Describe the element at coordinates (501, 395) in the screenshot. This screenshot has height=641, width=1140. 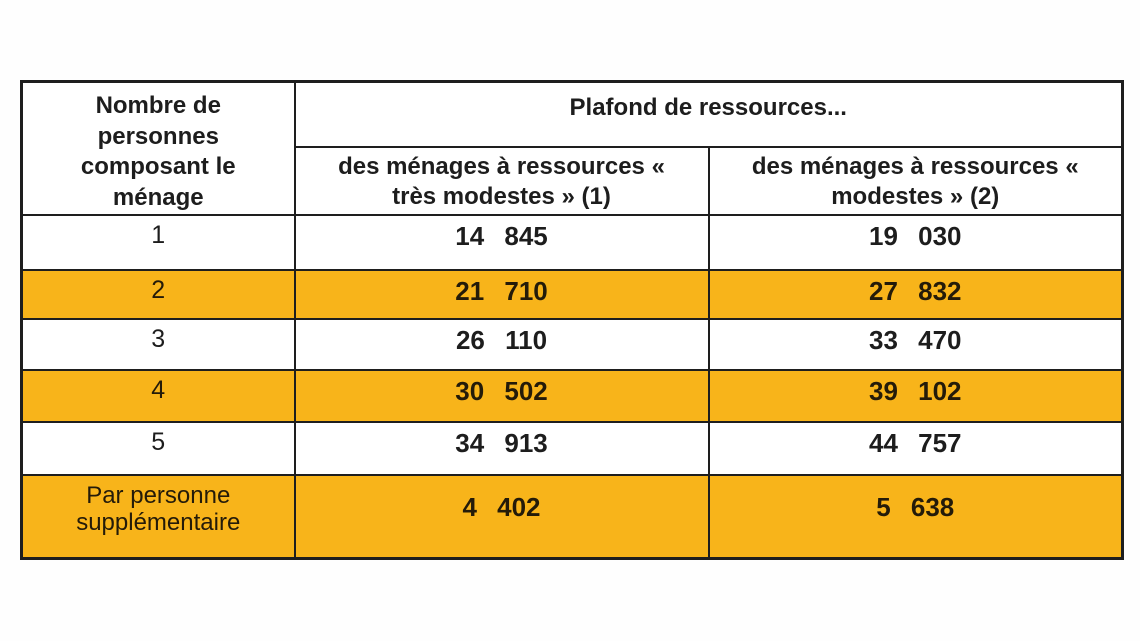
I see `tres-modestes-value: 30 502` at that location.